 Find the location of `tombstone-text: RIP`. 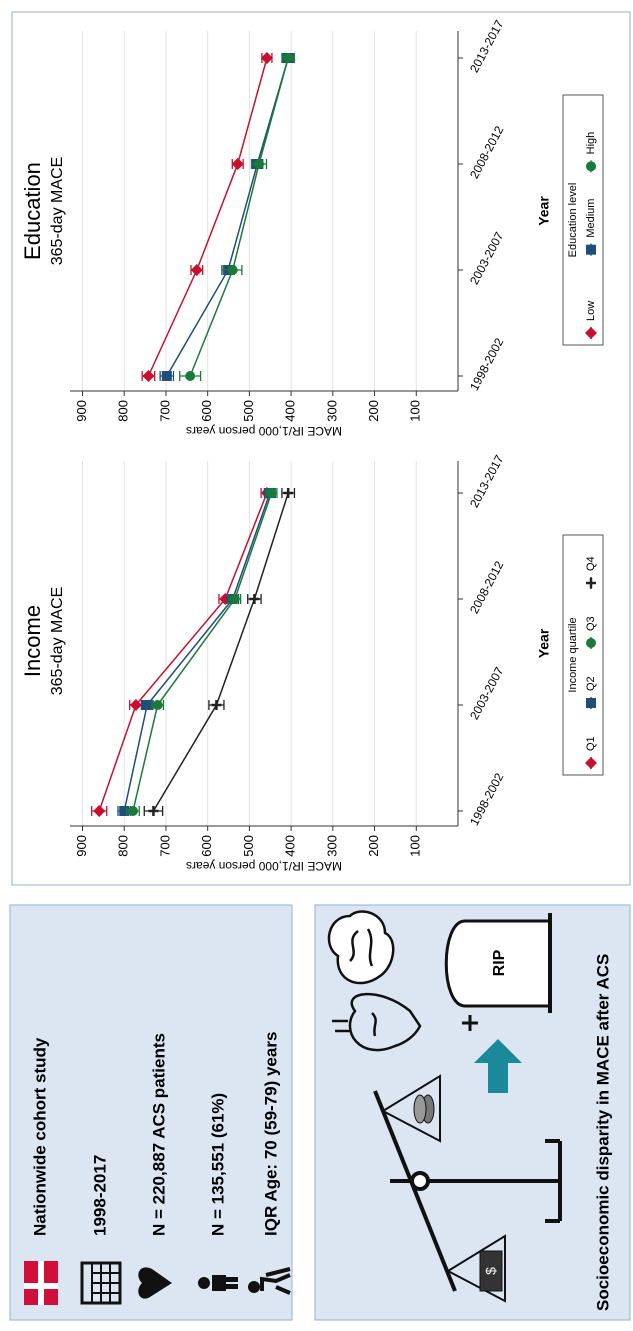

tombstone-text: RIP is located at coordinates (499, 962).